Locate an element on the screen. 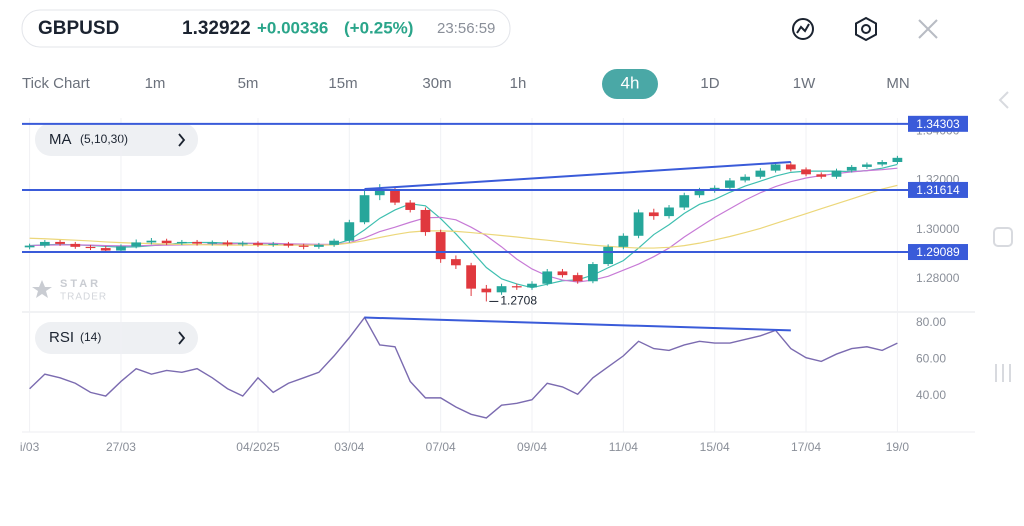  change-pct: (+0.25%) is located at coordinates (378, 27).